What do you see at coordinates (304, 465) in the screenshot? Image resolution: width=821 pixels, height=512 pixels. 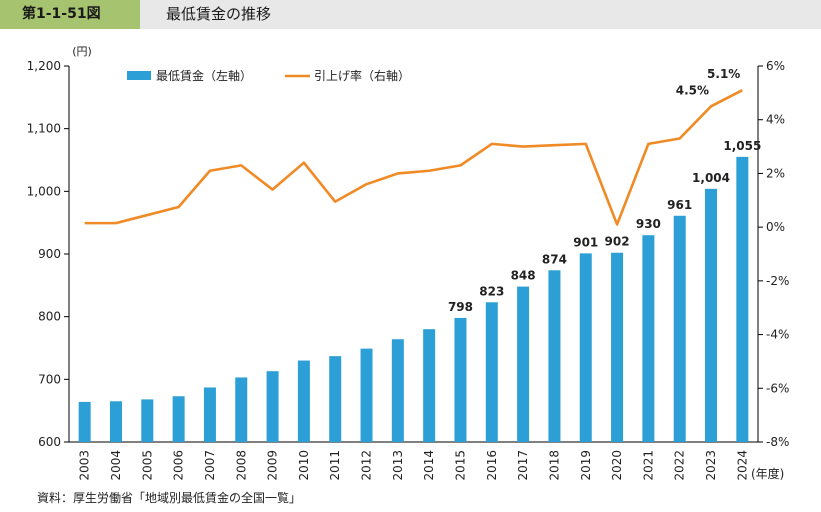 I see `x-tick-label: 2010` at bounding box center [304, 465].